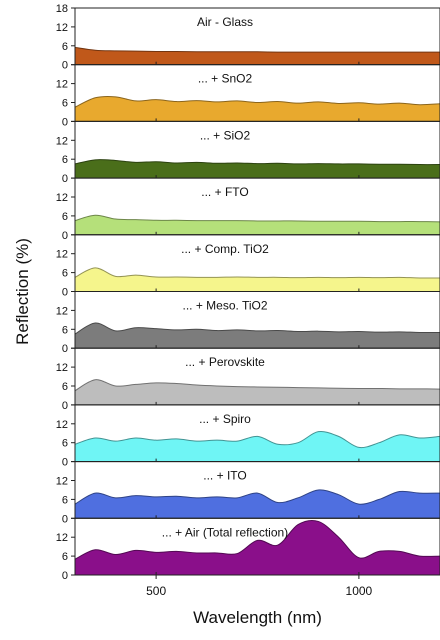 The image size is (440, 640). I want to click on series-label: Air - Glass, so click(225, 22).